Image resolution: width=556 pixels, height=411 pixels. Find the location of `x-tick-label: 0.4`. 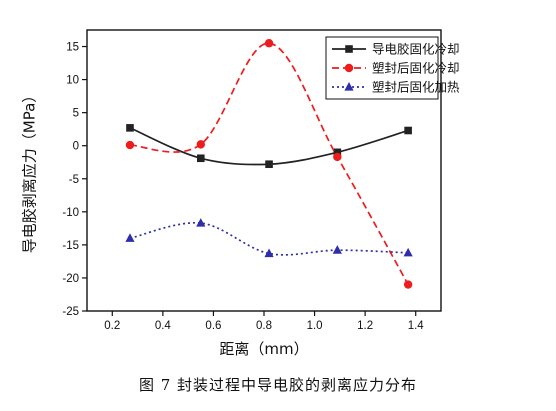

x-tick-label: 0.4 is located at coordinates (163, 326).